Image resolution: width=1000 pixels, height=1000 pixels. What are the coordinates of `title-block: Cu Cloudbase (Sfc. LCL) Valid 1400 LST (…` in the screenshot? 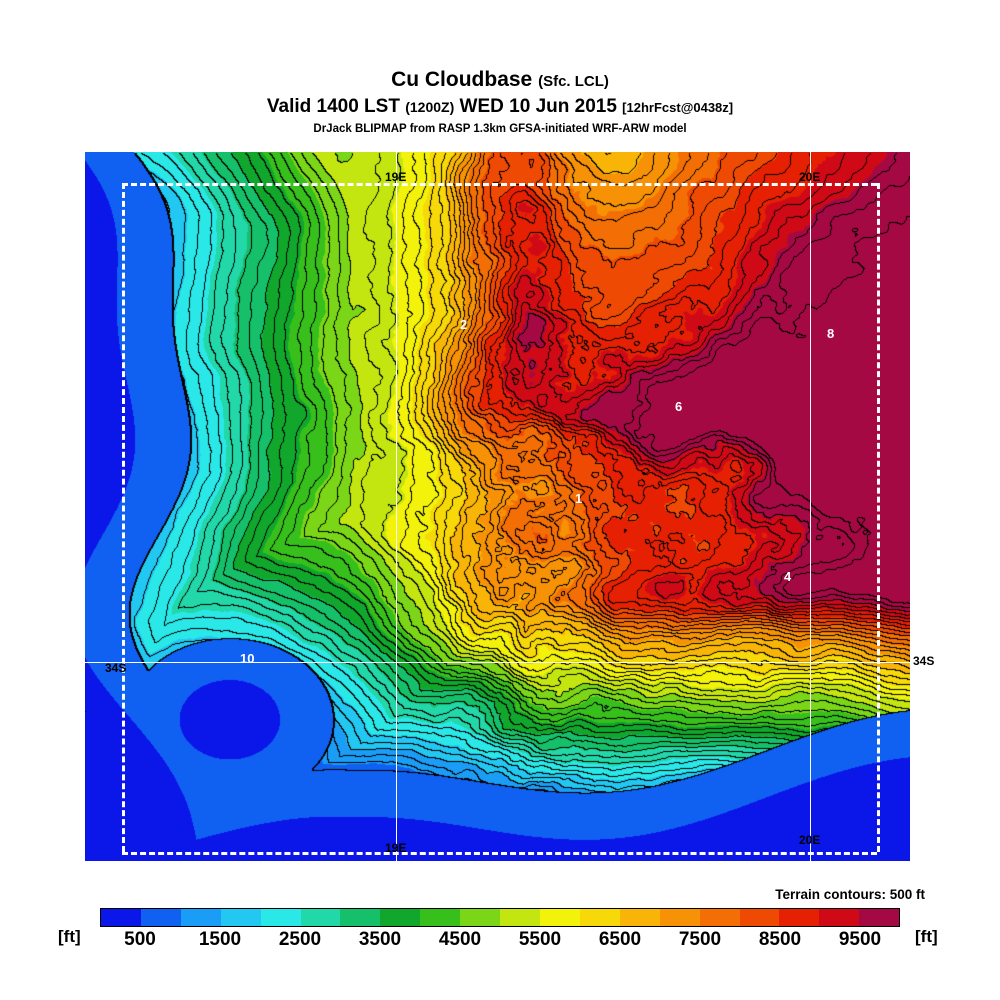 It's located at (500, 68).